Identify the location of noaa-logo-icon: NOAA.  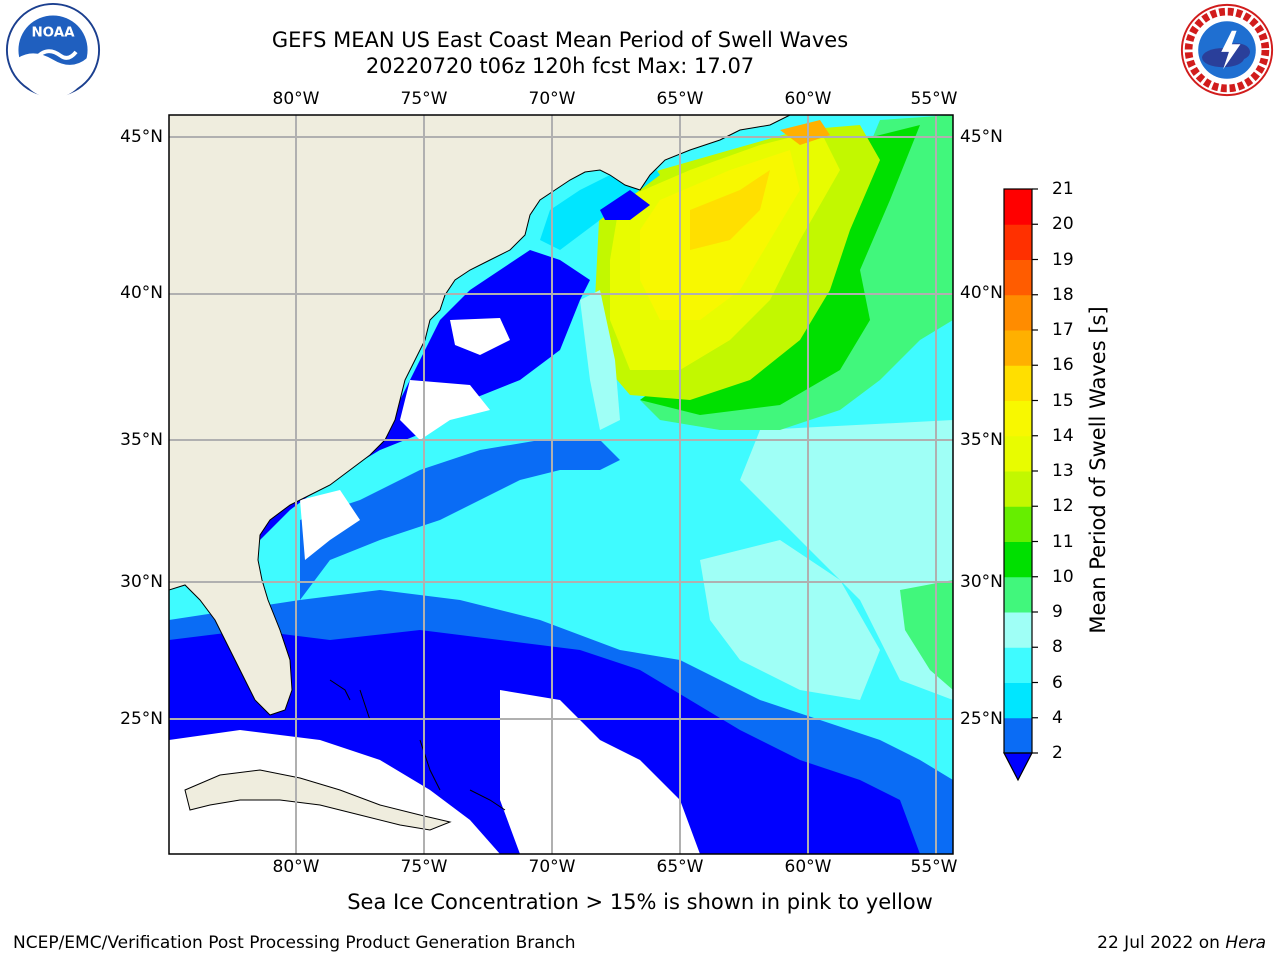
(53, 50).